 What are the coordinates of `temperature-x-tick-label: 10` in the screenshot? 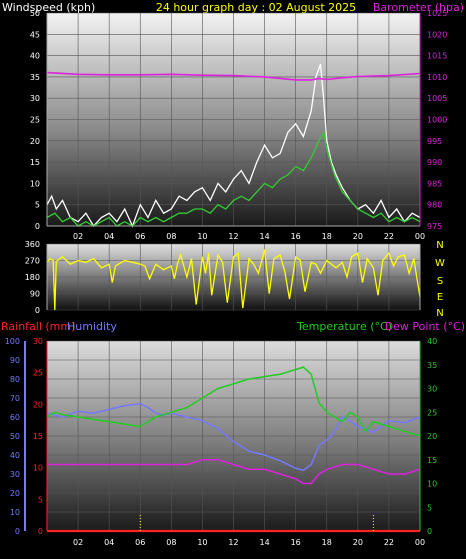 It's located at (202, 542).